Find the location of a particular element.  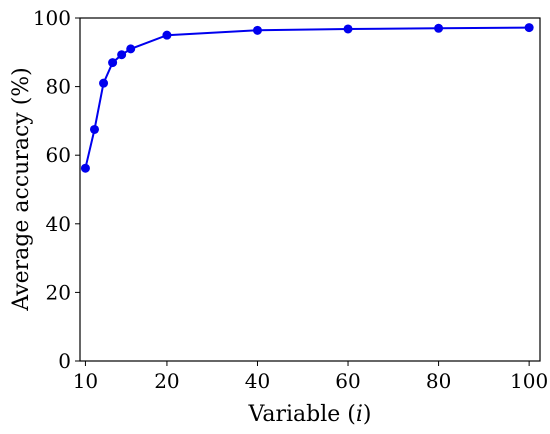

x-tick-label: 40 is located at coordinates (257, 381).